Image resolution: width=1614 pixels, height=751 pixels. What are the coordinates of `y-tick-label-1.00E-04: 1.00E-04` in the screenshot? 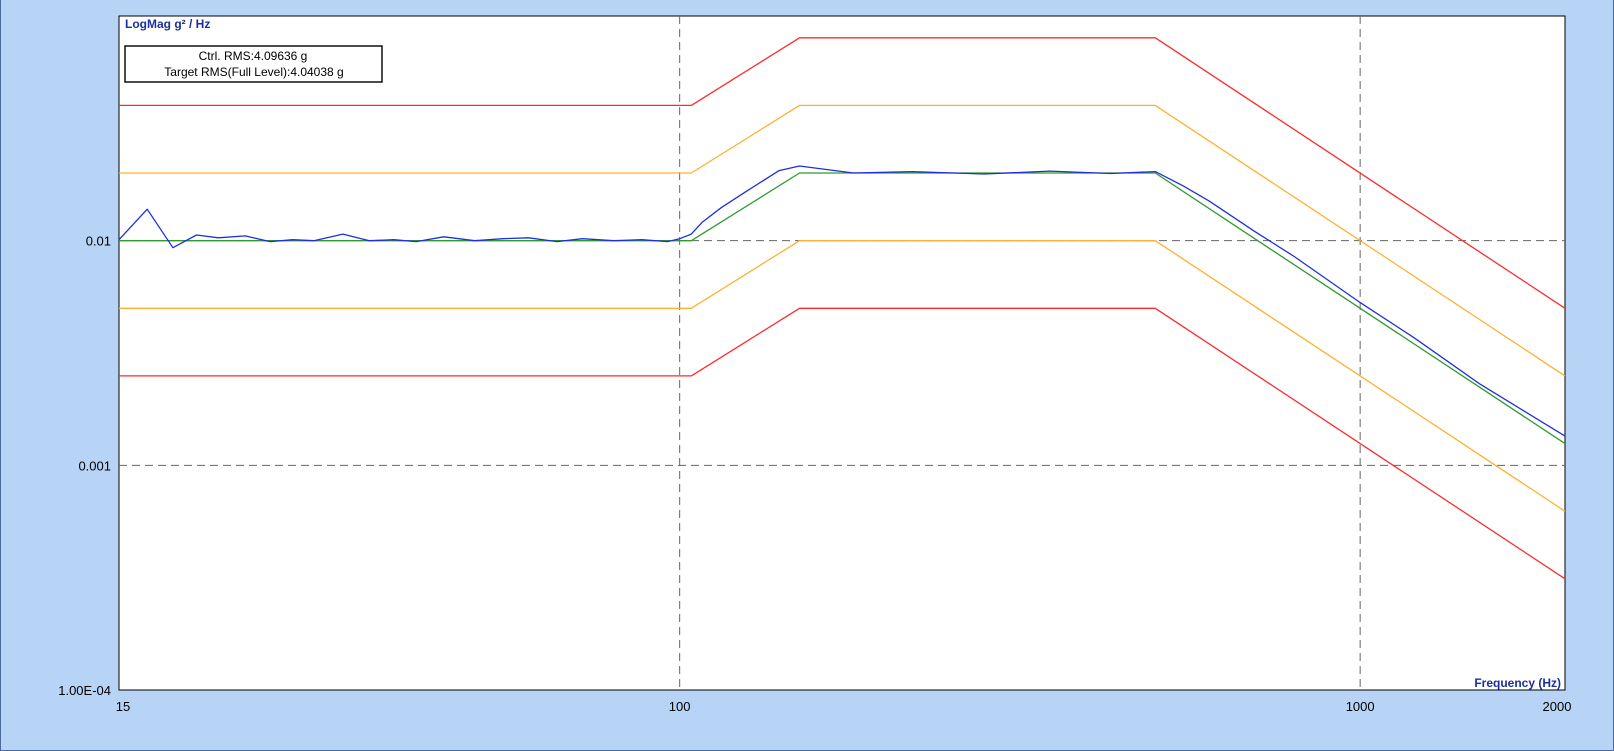 It's located at (84, 690).